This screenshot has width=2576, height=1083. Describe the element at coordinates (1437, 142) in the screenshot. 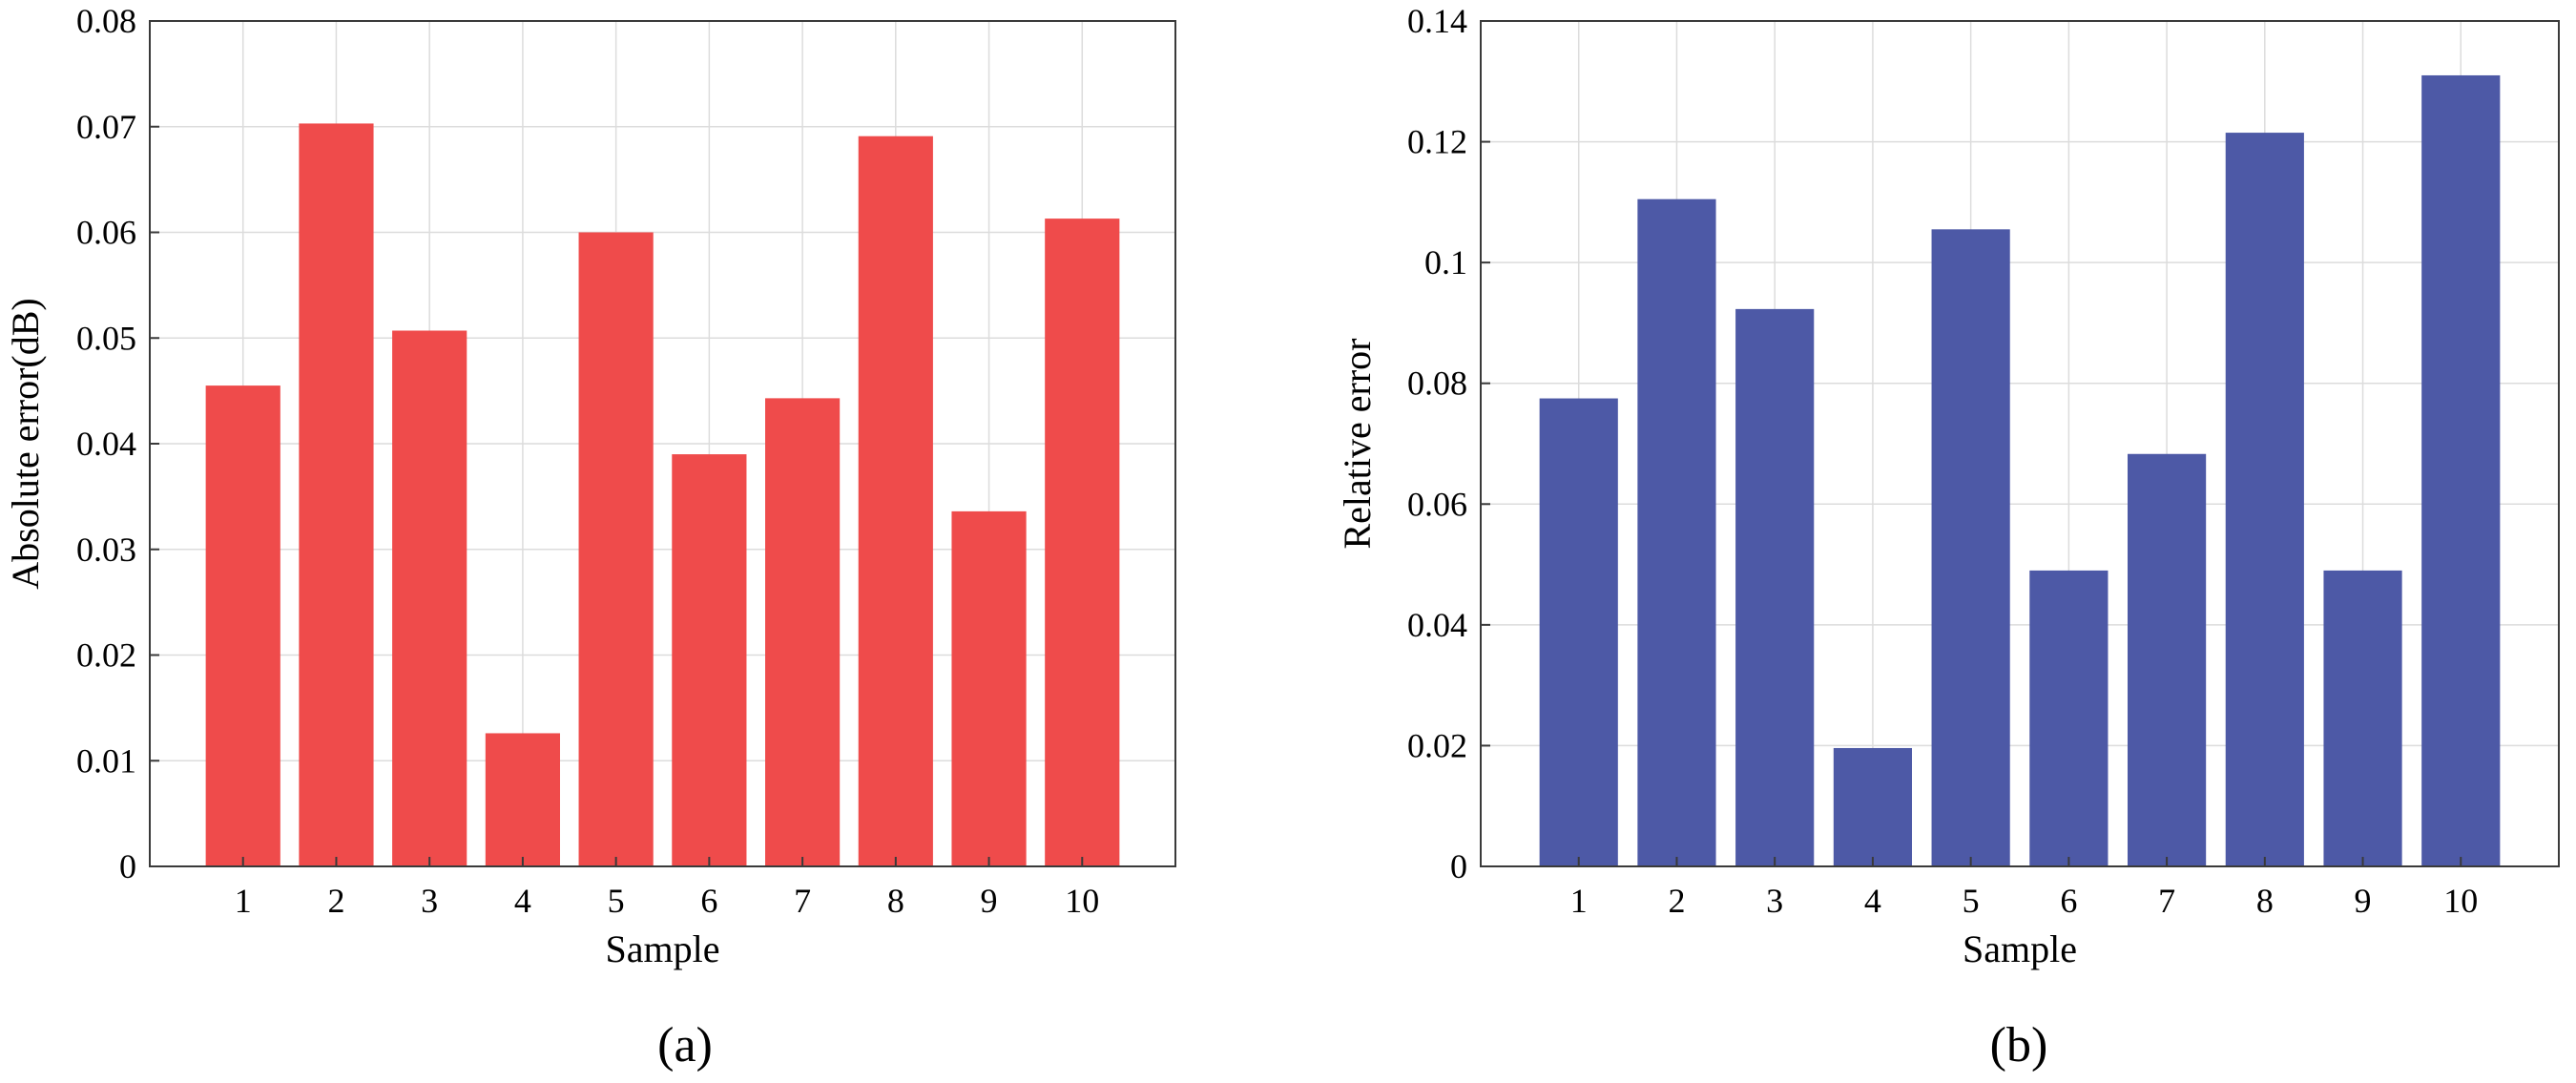

I see `b-ytick-label: 0.12` at that location.